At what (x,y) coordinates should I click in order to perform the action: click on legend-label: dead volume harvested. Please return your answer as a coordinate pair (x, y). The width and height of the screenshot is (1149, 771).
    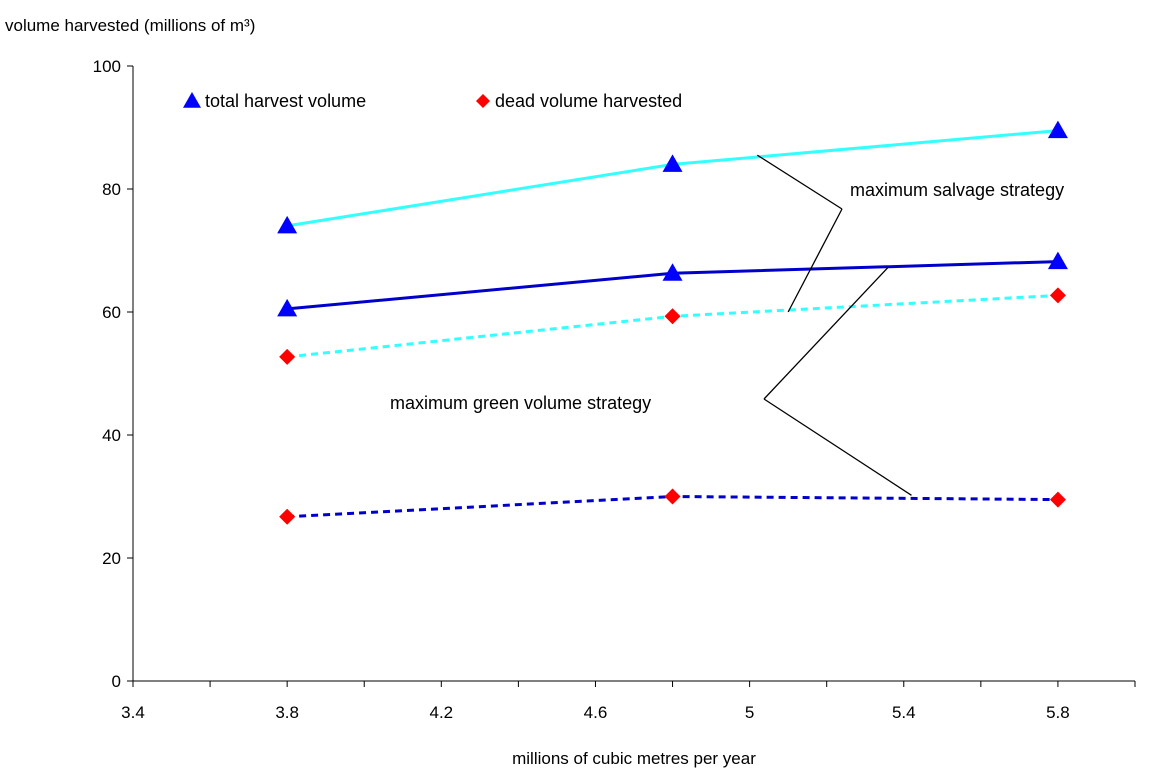
    Looking at the image, I should click on (588, 101).